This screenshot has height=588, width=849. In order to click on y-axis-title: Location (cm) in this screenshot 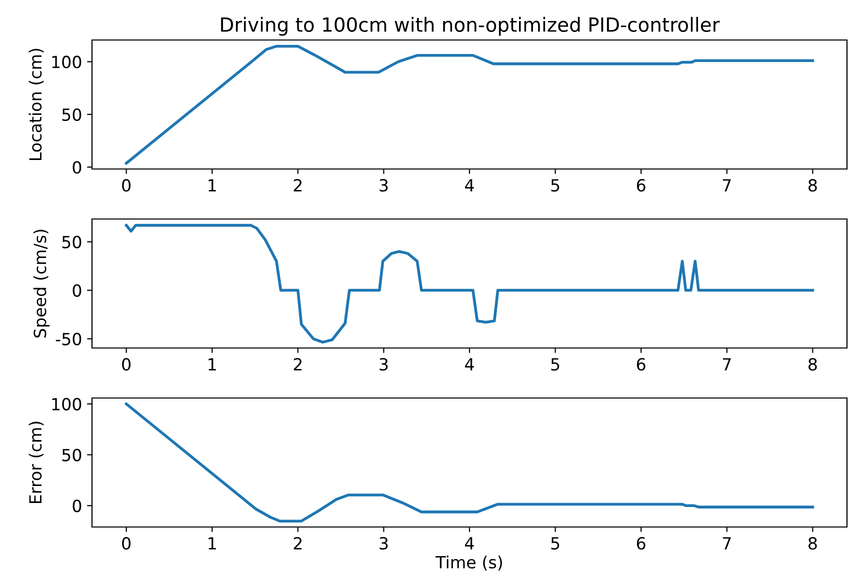, I will do `click(36, 104)`.